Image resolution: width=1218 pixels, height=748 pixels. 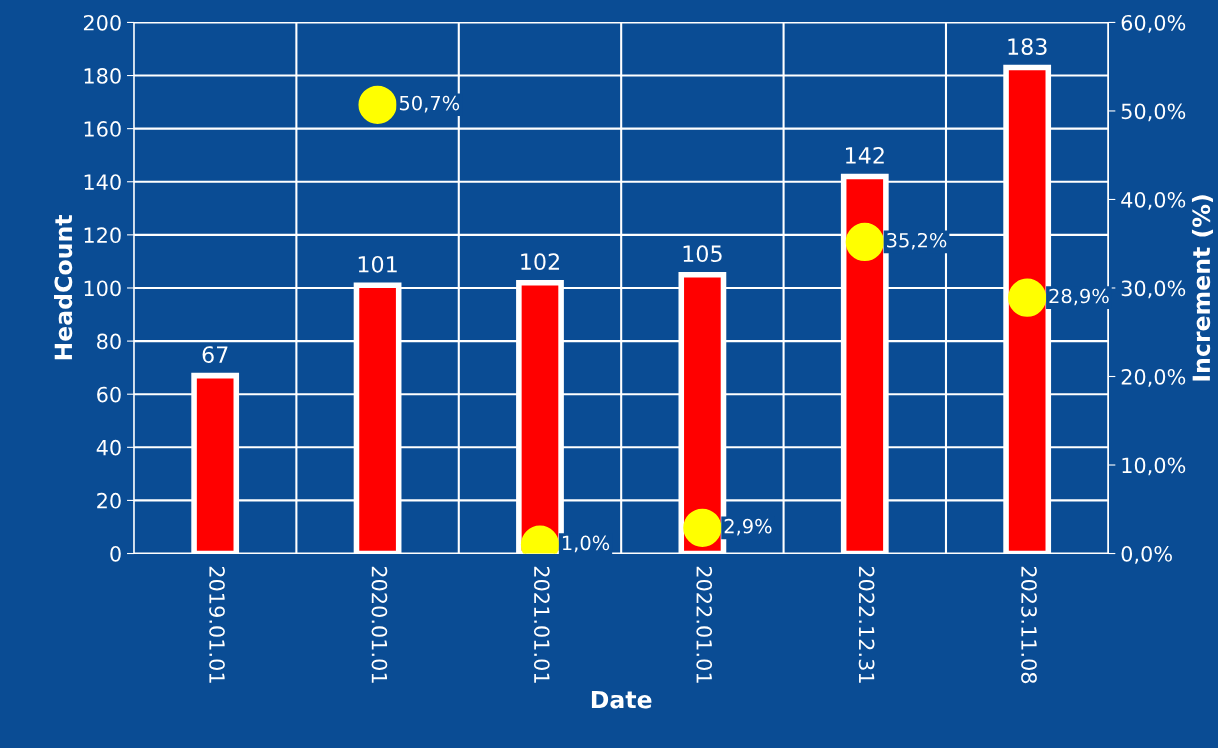 What do you see at coordinates (748, 527) in the screenshot?
I see `data-label: 2,9%` at bounding box center [748, 527].